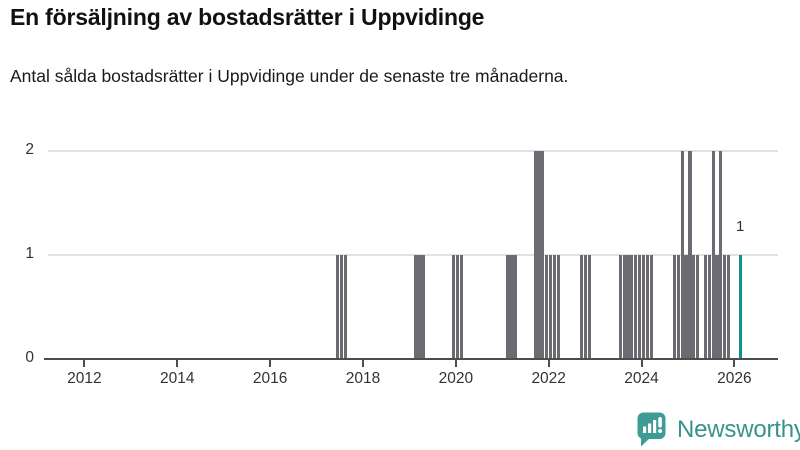 The width and height of the screenshot is (800, 450). I want to click on x-axis-tick-label: 2012, so click(84, 378).